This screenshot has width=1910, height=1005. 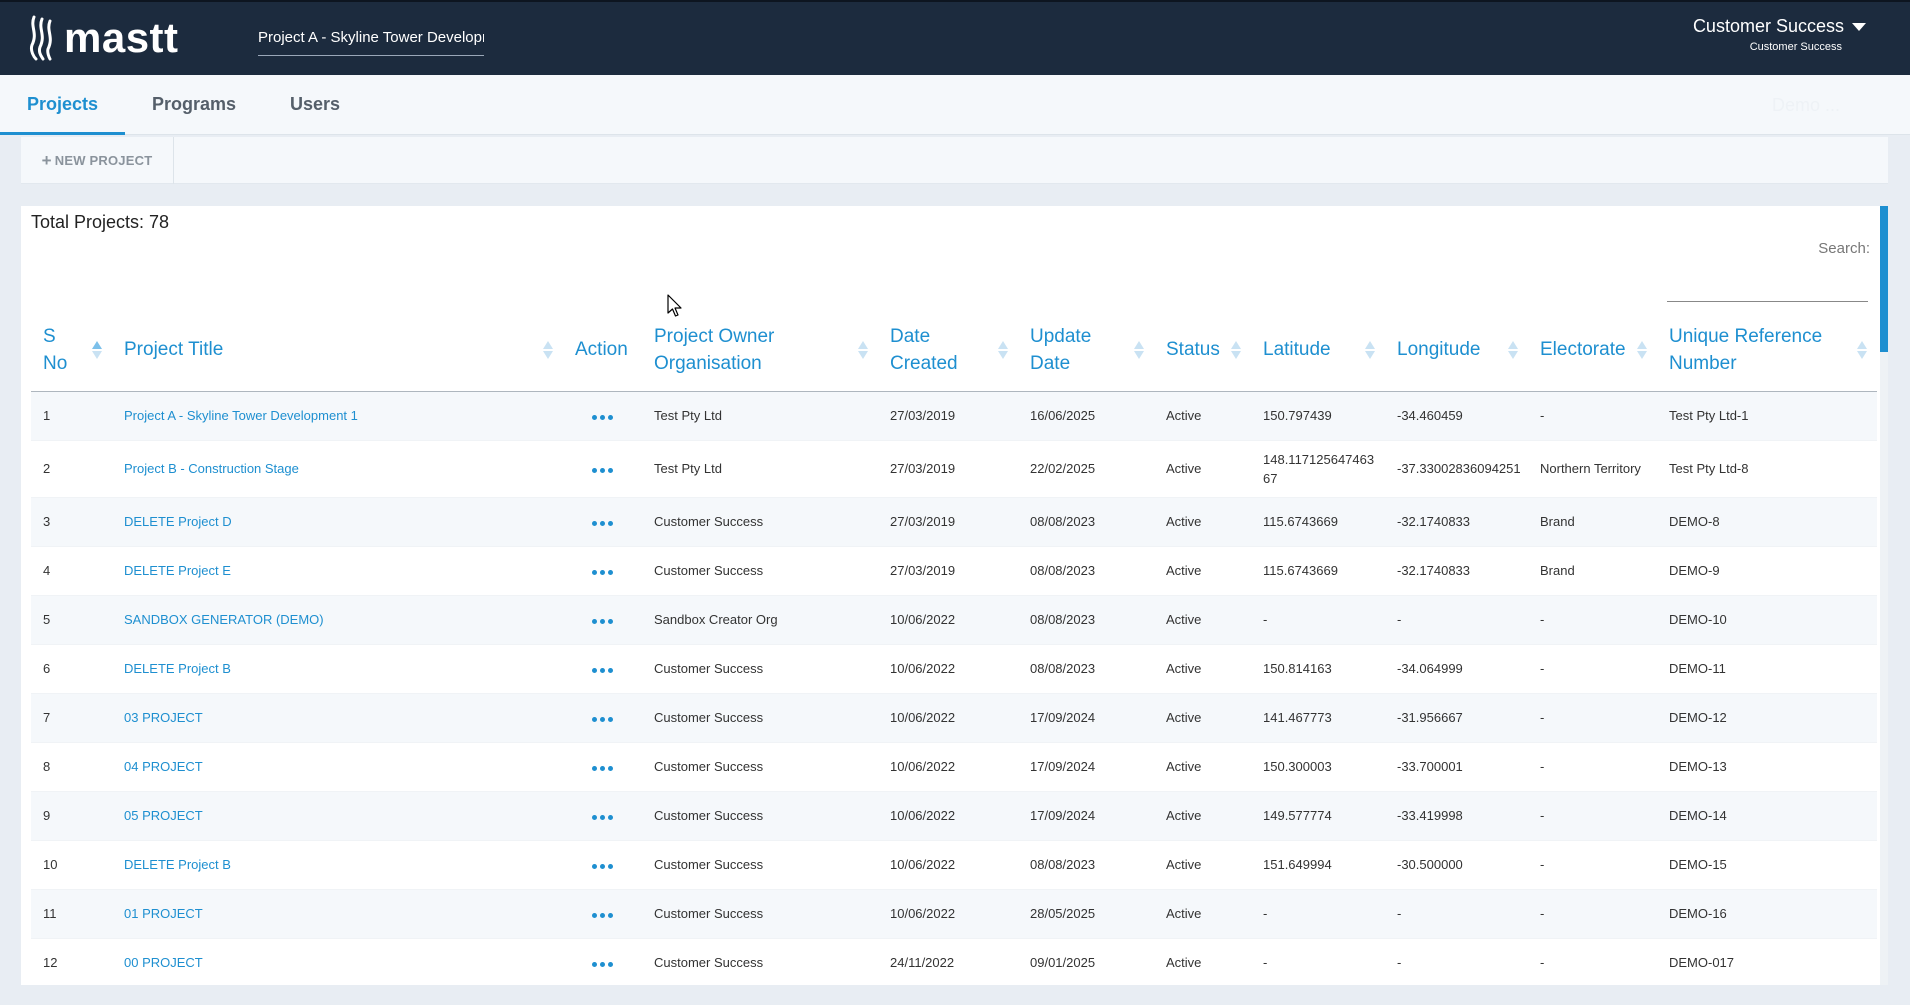 What do you see at coordinates (1456, 718) in the screenshot?
I see `longitude-cell: -31.956667` at bounding box center [1456, 718].